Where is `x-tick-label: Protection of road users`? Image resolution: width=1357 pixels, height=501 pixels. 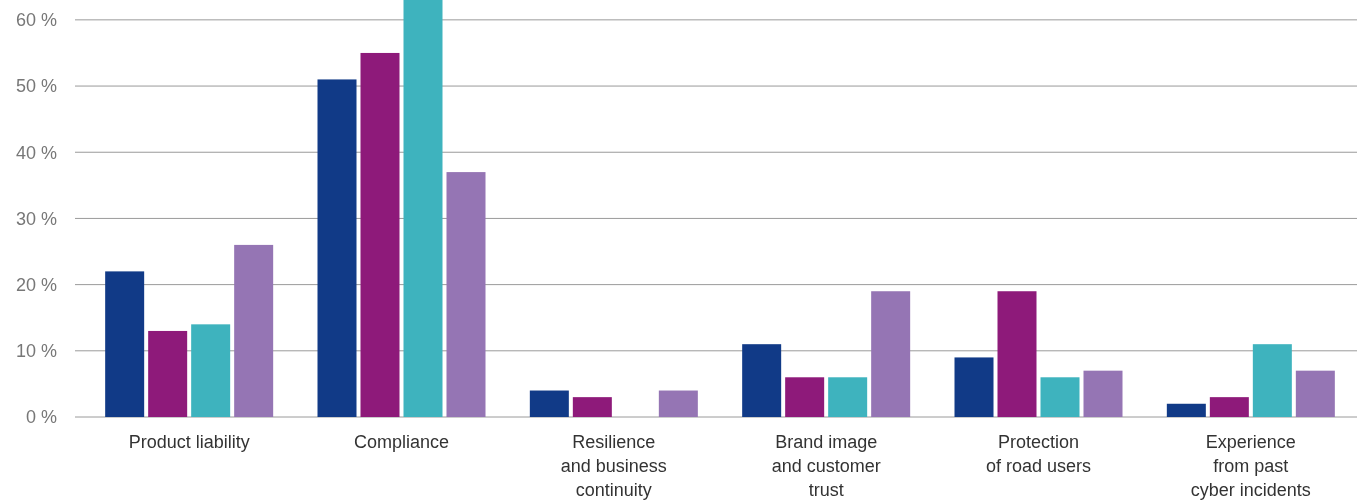
x-tick-label: Protection of road users is located at coordinates (1038, 454).